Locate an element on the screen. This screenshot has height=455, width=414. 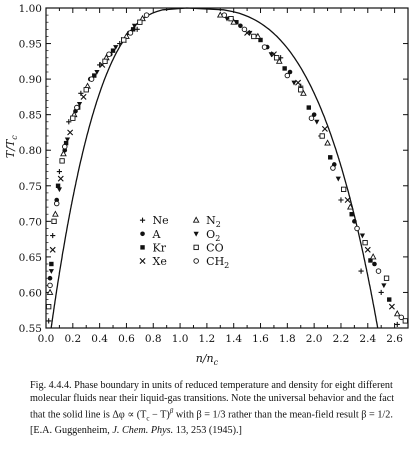
y-axis-label: T/Tc is located at coordinates (11, 146).